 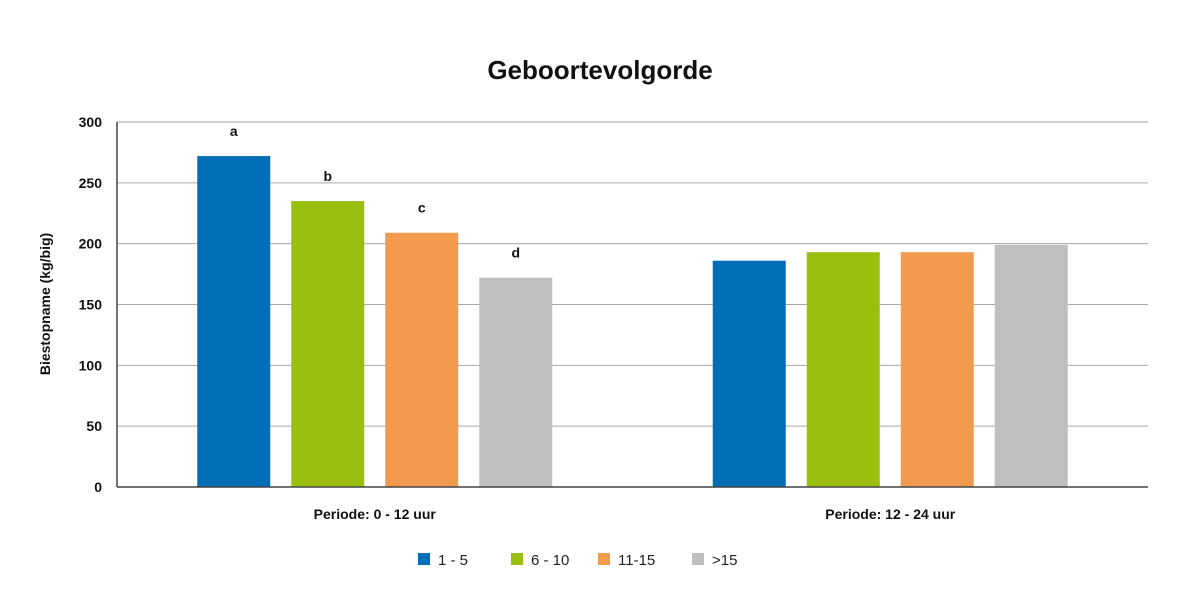 I want to click on legend-label: >15, so click(x=724, y=560).